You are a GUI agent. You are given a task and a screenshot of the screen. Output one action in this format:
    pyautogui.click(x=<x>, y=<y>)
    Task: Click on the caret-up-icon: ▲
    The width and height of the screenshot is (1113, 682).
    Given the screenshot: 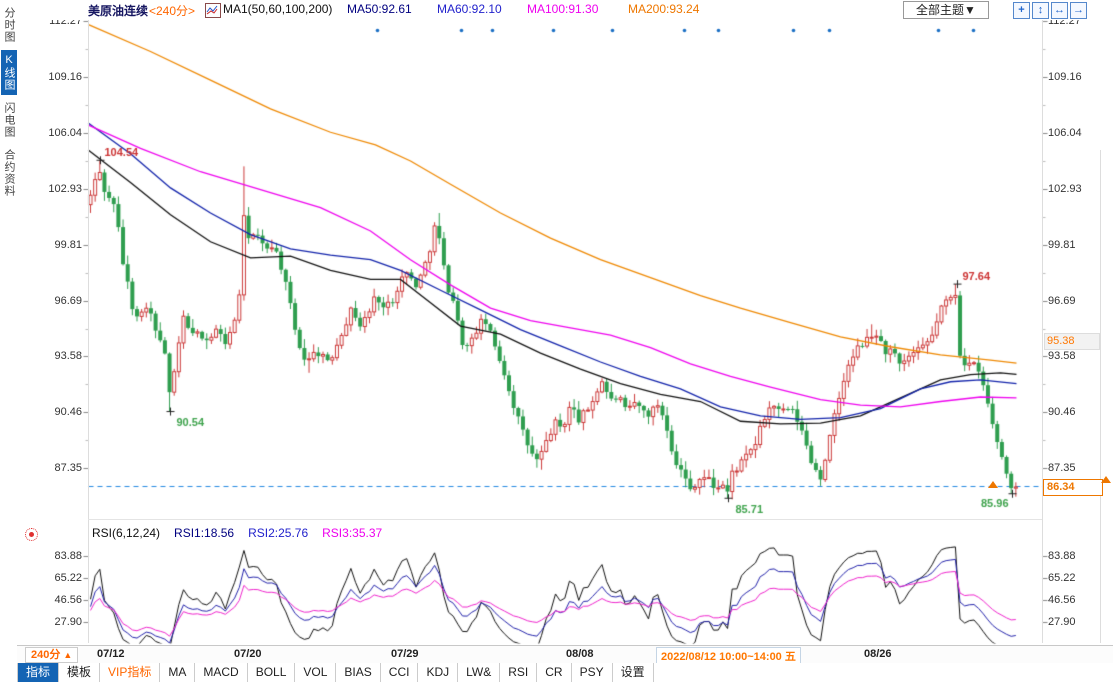 What is the action you would take?
    pyautogui.click(x=68, y=655)
    